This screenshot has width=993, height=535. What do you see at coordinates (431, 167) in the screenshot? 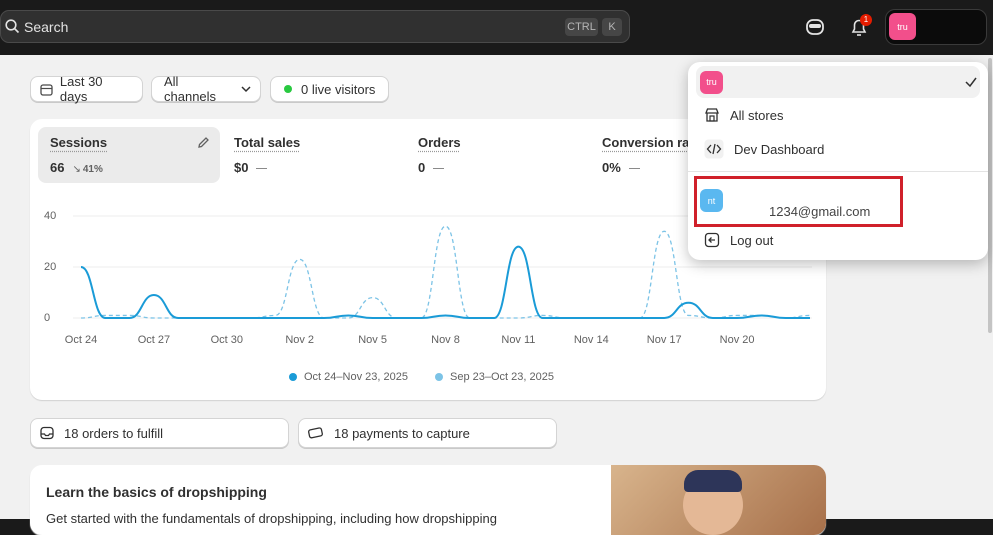
I see `metric-value-row: 0` at bounding box center [431, 167].